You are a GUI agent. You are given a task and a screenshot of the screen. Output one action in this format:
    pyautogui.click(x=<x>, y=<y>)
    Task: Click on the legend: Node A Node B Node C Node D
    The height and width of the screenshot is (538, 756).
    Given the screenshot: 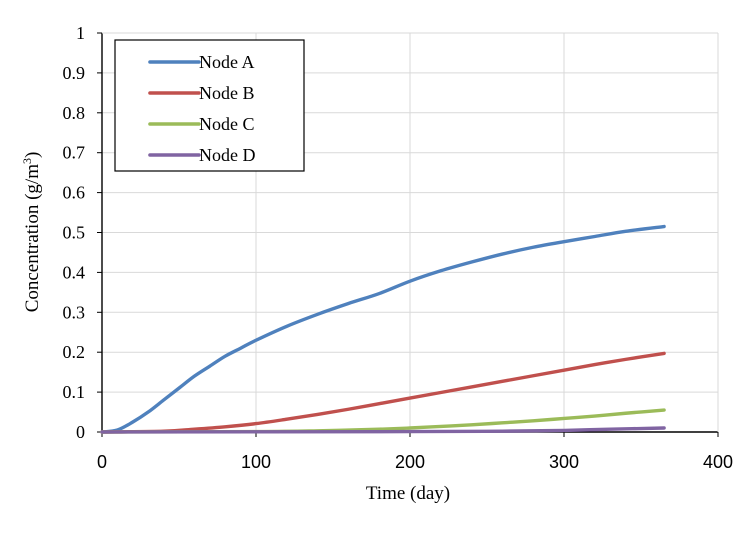 What is the action you would take?
    pyautogui.click(x=209, y=105)
    